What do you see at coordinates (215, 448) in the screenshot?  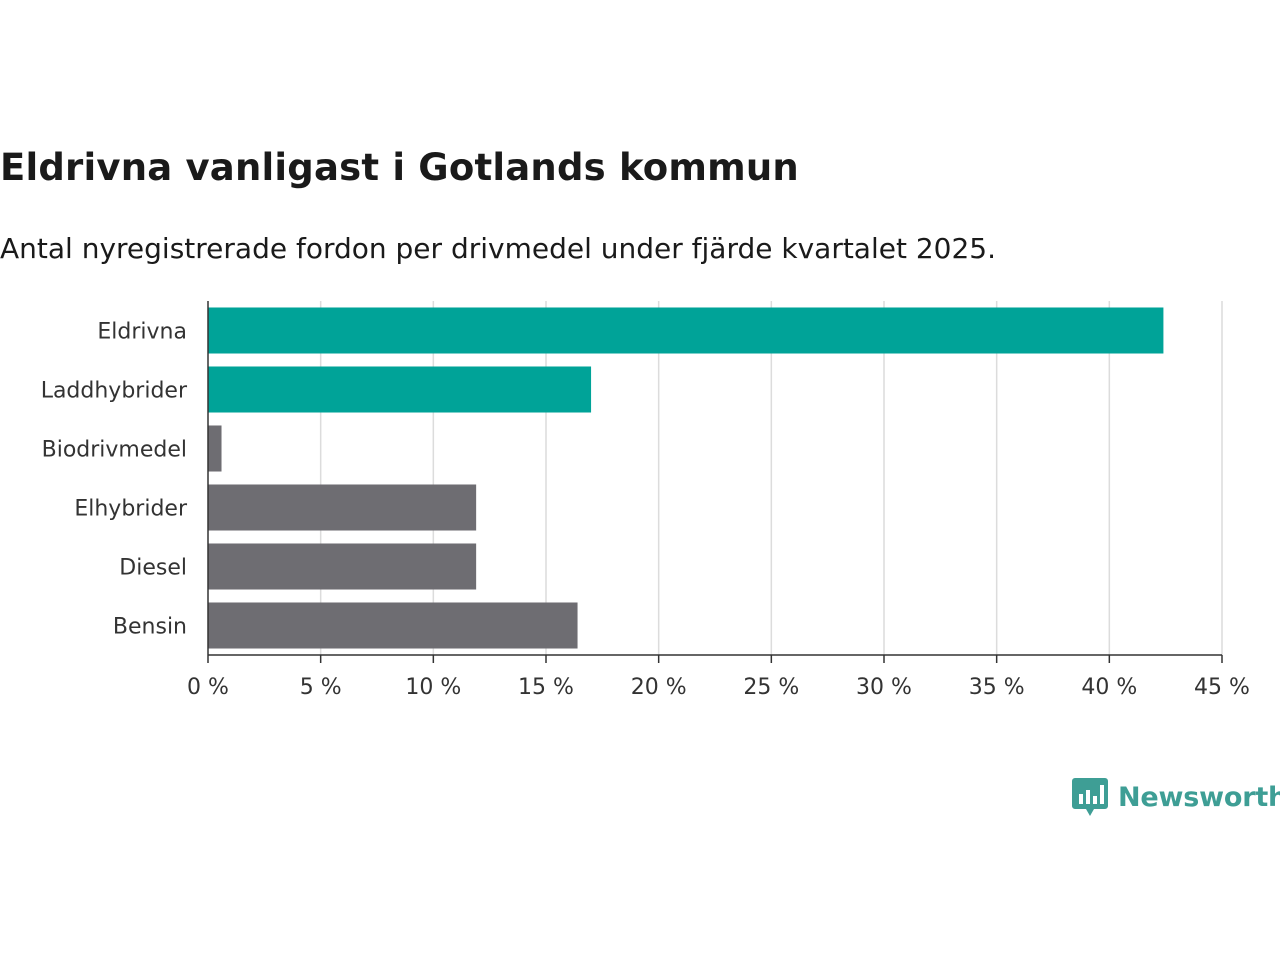 I see `bar-biodrivmedel` at bounding box center [215, 448].